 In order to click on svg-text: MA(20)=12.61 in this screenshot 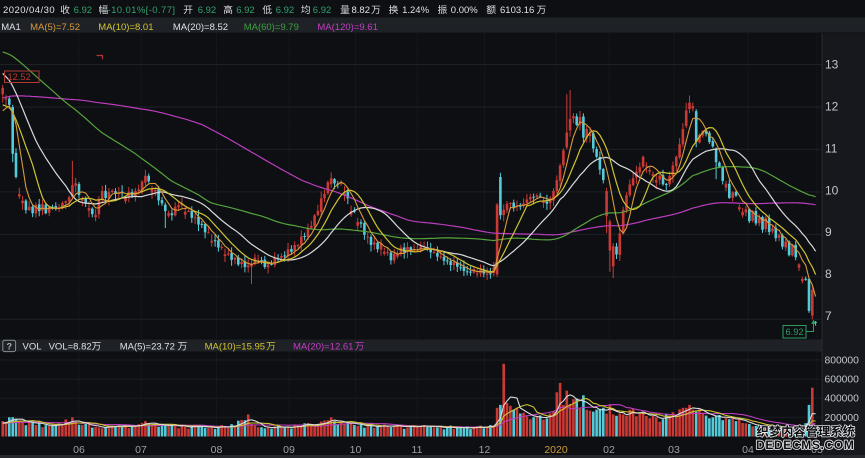, I will do `click(323, 347)`.